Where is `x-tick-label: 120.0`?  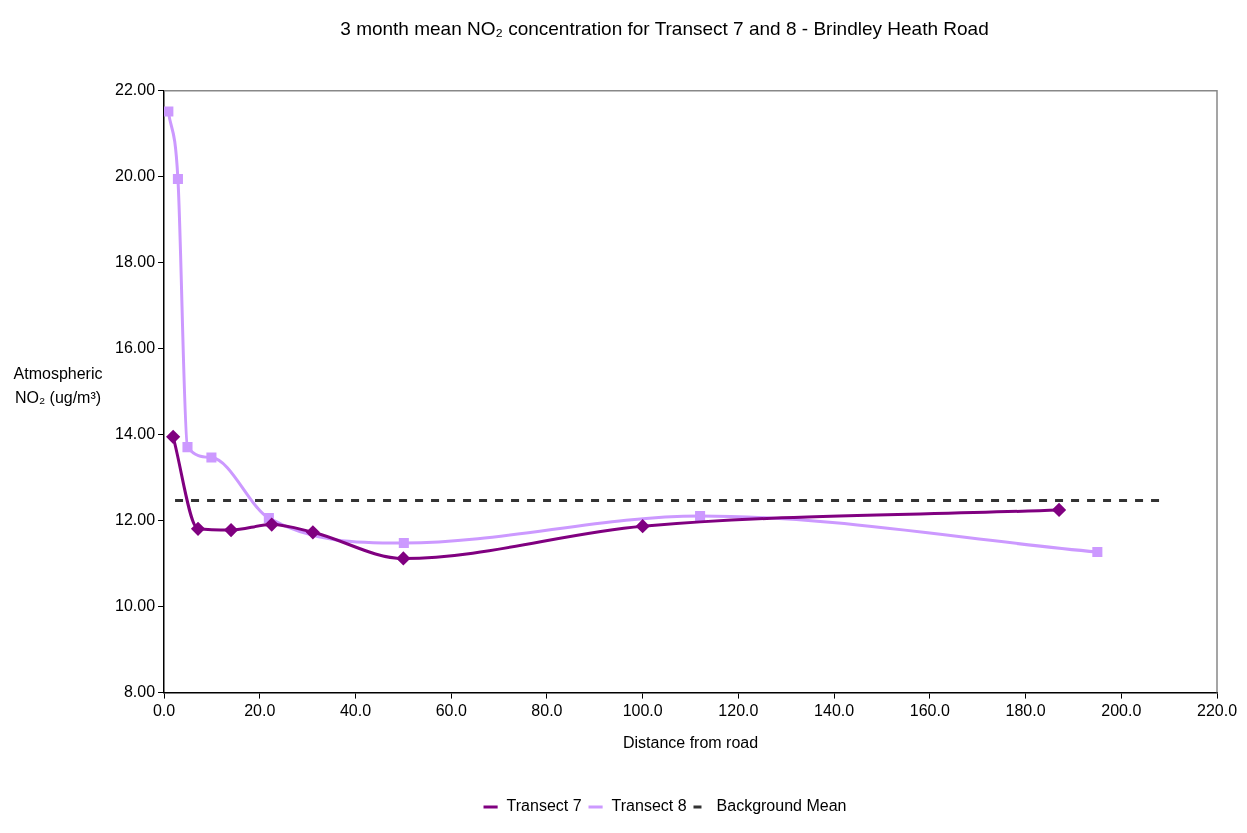 x-tick-label: 120.0 is located at coordinates (738, 710).